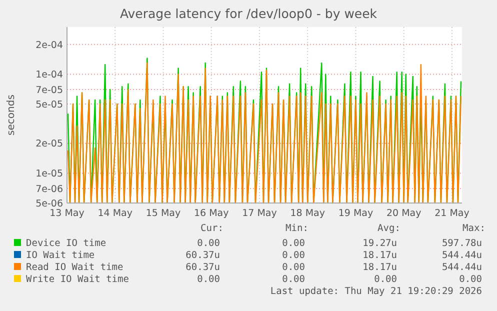 Image resolution: width=497 pixels, height=311 pixels. What do you see at coordinates (297, 228) in the screenshot?
I see `text: Min:` at bounding box center [297, 228].